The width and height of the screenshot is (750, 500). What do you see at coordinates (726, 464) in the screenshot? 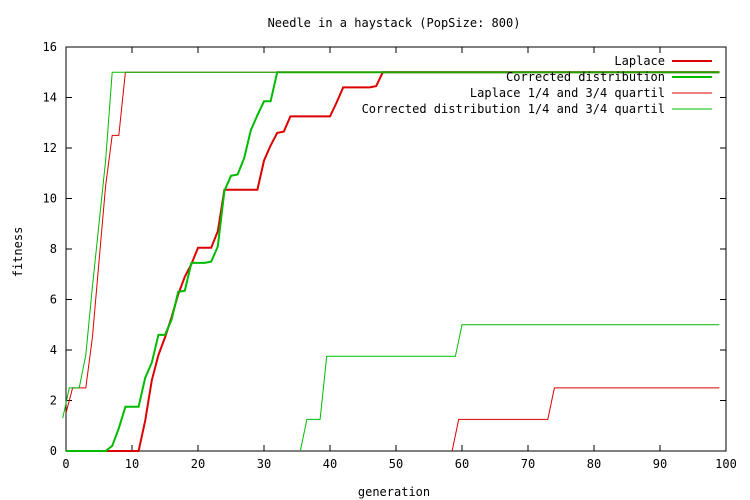
I see `x-tick-label: 100` at bounding box center [726, 464].